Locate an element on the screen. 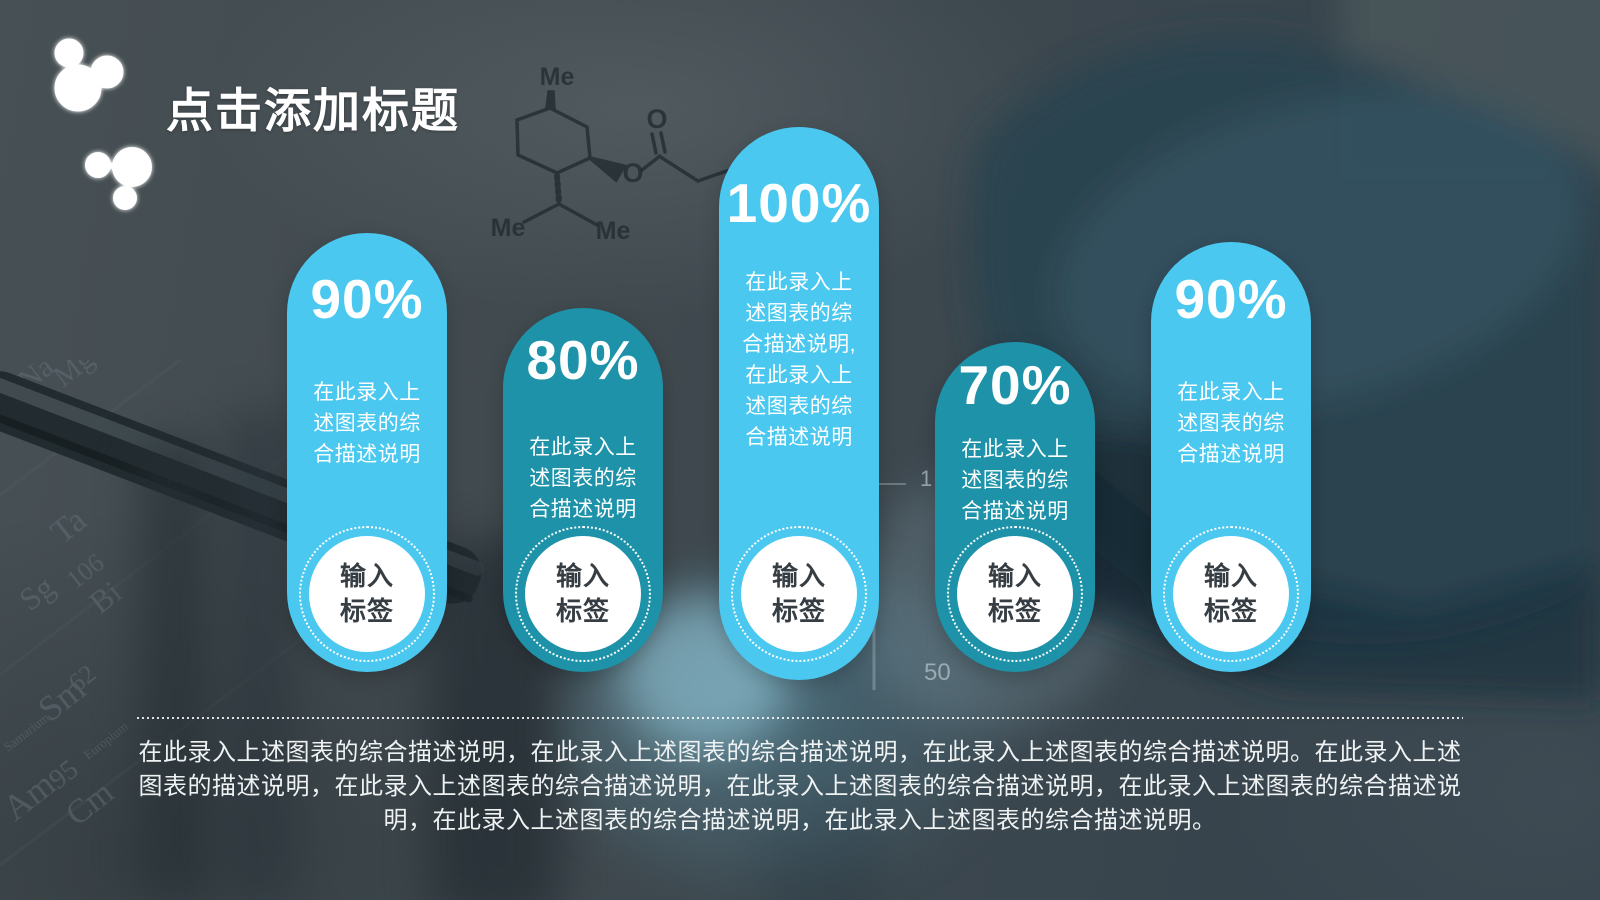  graduation-label: 1 is located at coordinates (926, 478).